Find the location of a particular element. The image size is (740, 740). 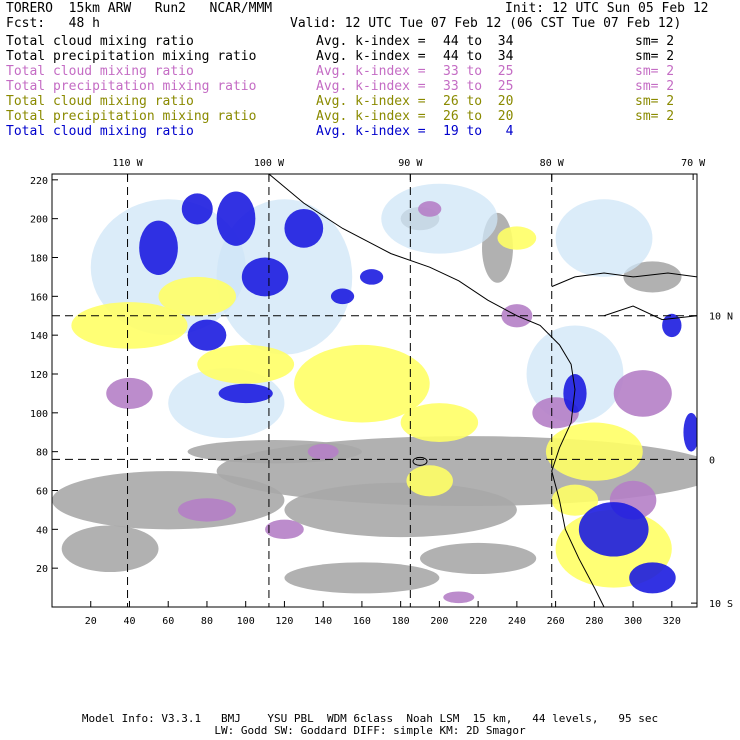

legend-range: 19 to 4 is located at coordinates (478, 131).